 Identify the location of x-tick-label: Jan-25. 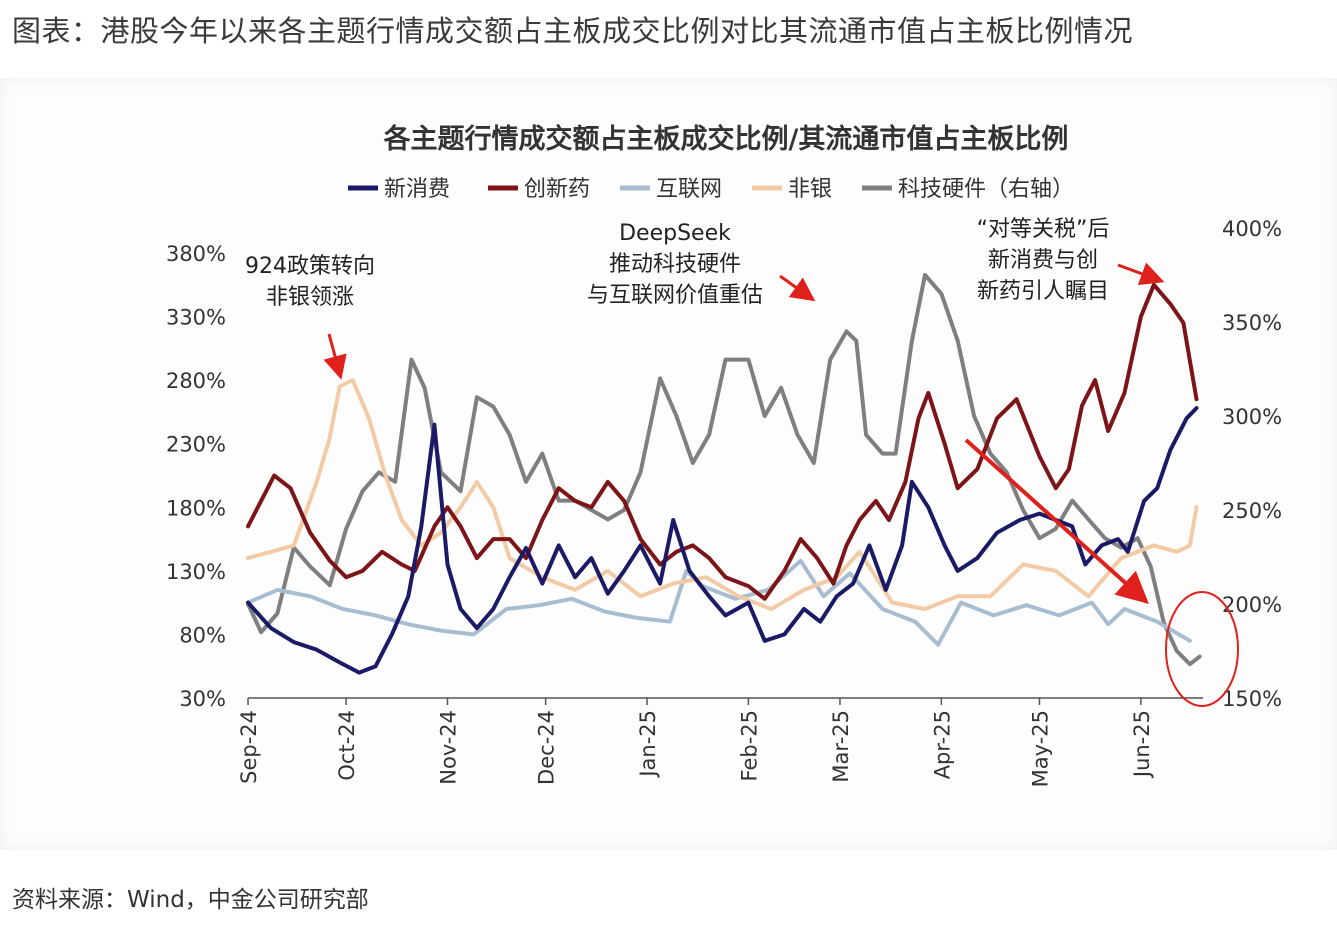
(648, 744).